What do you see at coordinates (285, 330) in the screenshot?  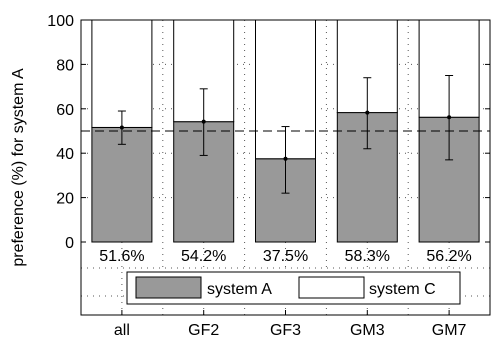 I see `x-tick-label-GF3: GF3` at bounding box center [285, 330].